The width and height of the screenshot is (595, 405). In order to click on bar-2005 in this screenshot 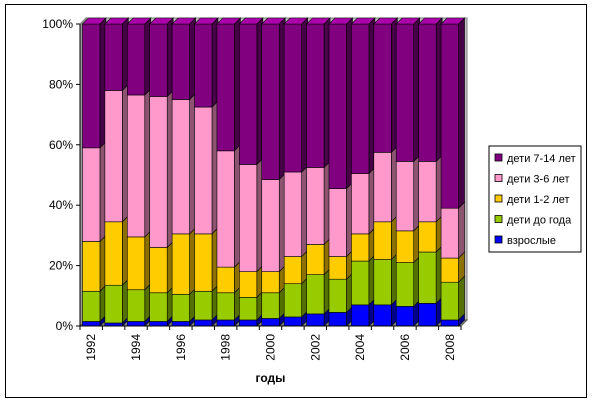, I will do `click(386, 172)`.